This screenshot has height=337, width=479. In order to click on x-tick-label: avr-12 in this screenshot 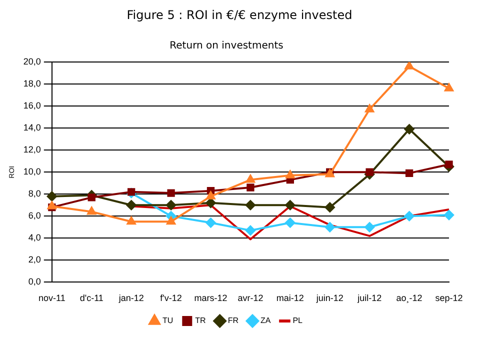, I will do `click(251, 298)`.